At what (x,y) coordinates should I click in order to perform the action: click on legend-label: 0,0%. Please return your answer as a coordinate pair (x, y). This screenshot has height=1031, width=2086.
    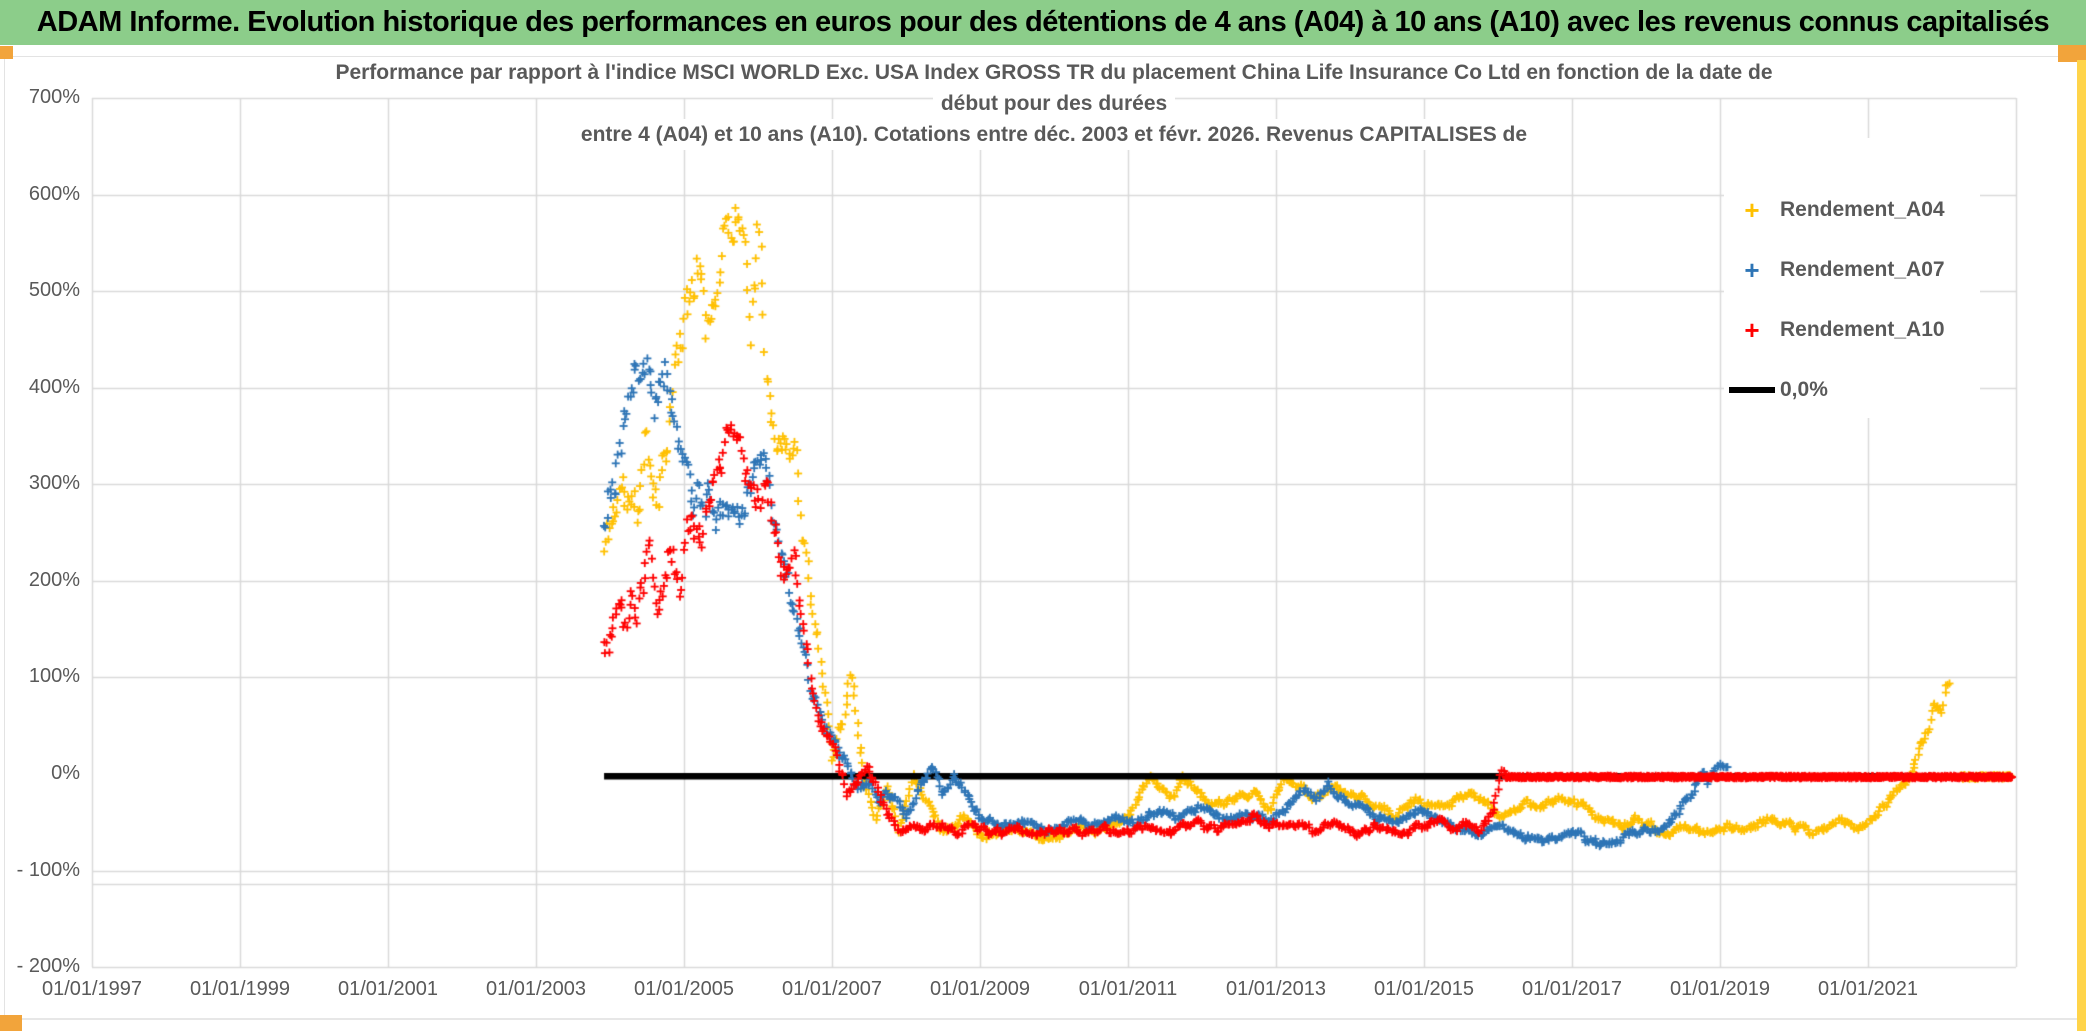
    Looking at the image, I should click on (1804, 389).